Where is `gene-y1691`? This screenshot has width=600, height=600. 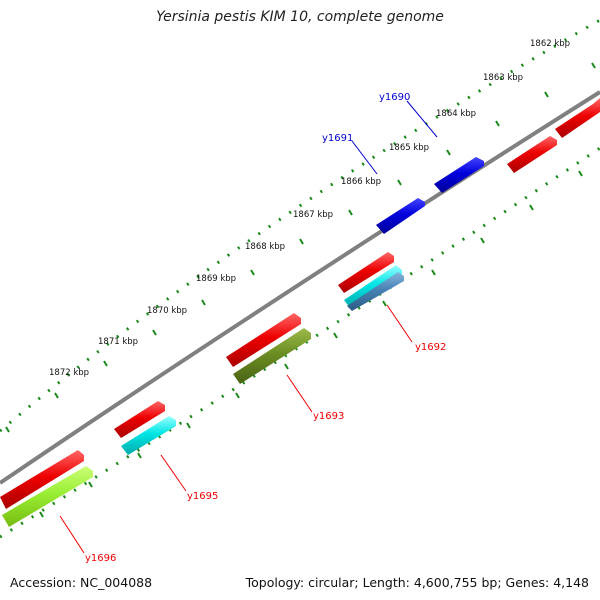
gene-y1691 is located at coordinates (400, 216).